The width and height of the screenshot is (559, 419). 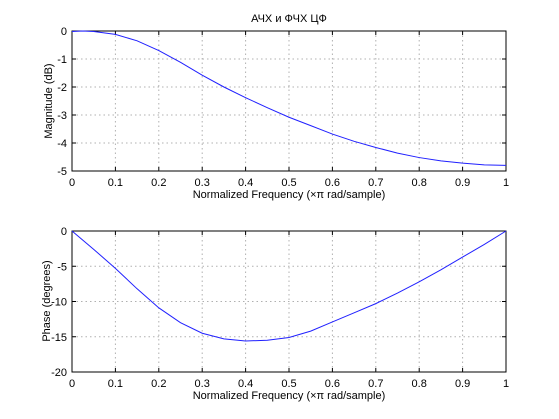 What do you see at coordinates (72, 183) in the screenshot?
I see `magnitude-x-tick-label: 0` at bounding box center [72, 183].